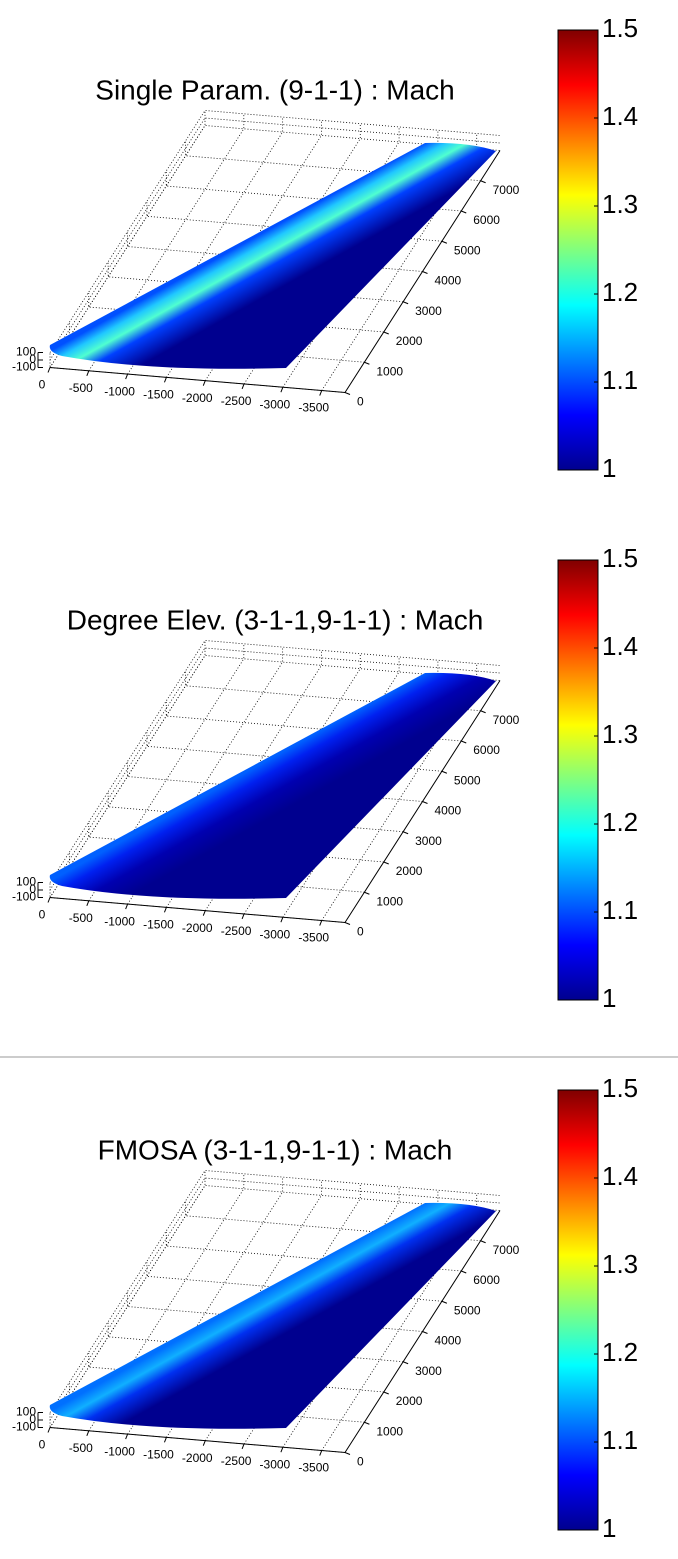 This screenshot has width=678, height=1559. Describe the element at coordinates (275, 934) in the screenshot. I see `x-tick-label: -3000` at that location.